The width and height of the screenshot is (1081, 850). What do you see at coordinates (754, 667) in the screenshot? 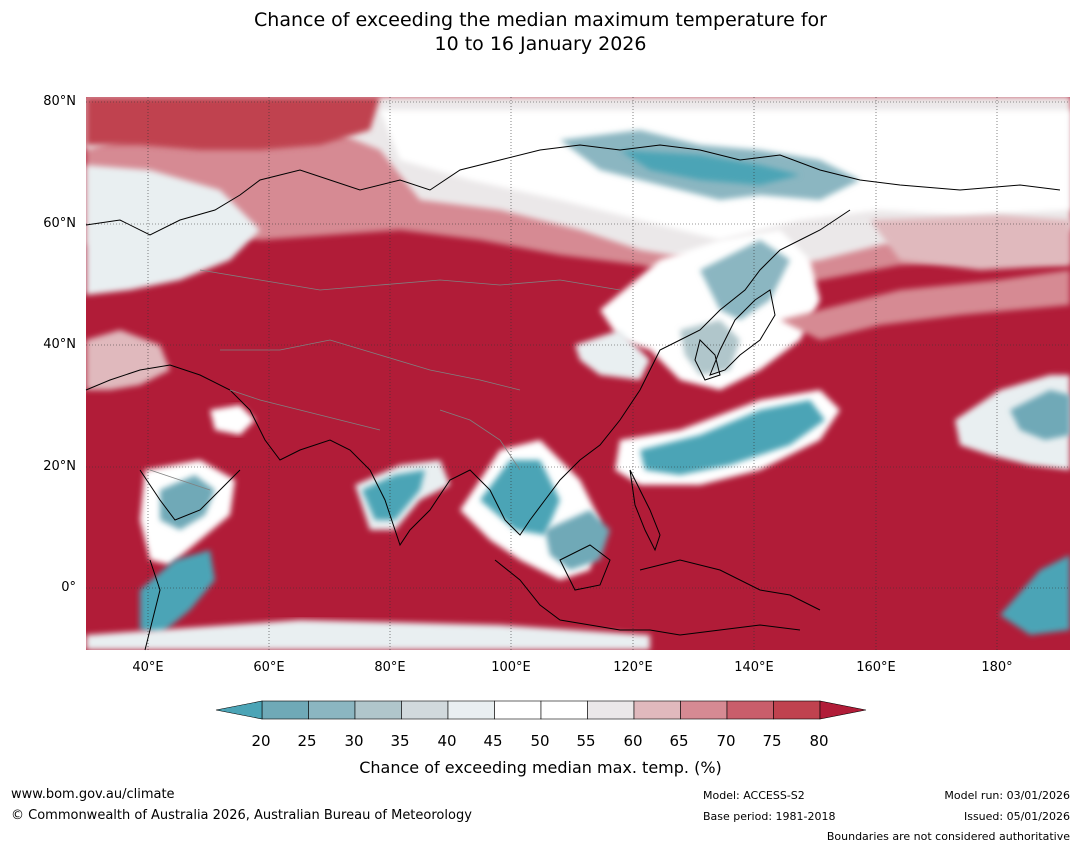
I see `lon-label-140e: 140°E` at bounding box center [754, 667].